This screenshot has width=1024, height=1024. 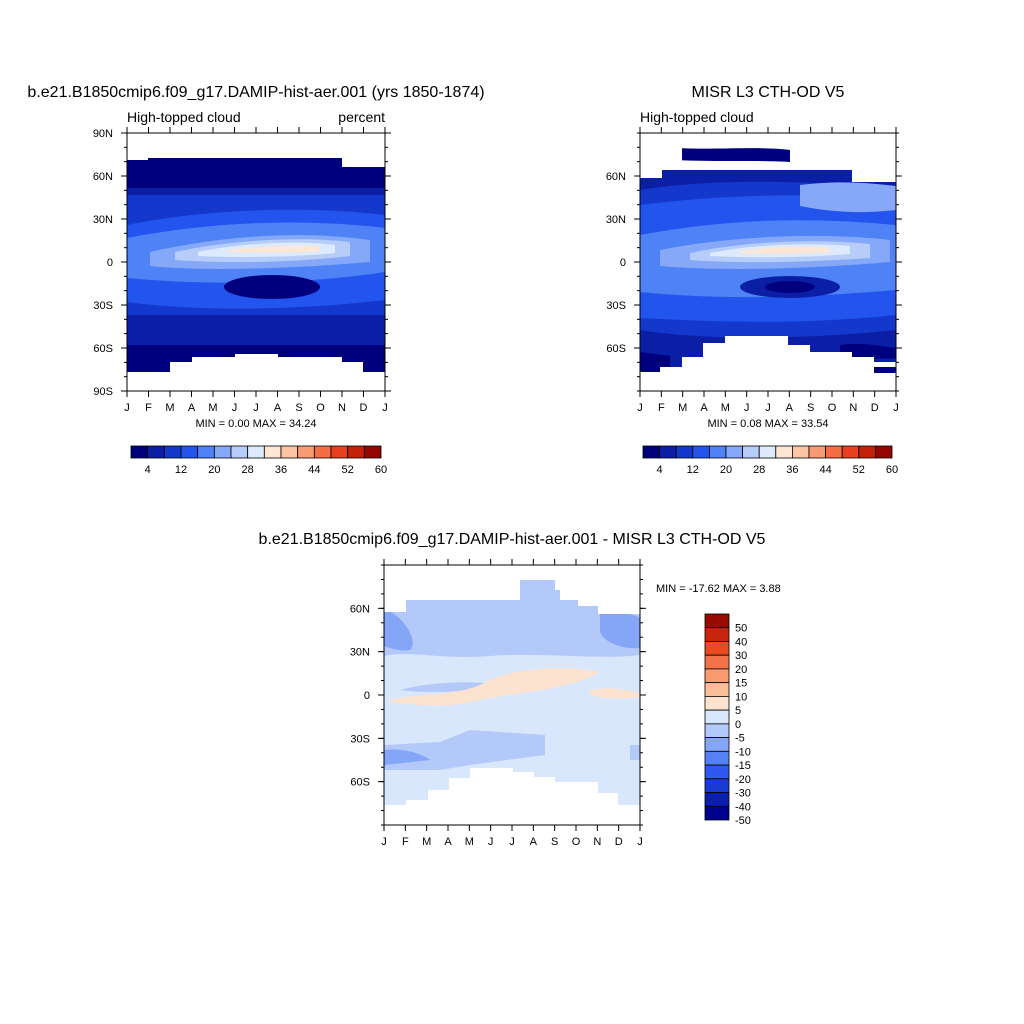 What do you see at coordinates (770, 460) in the screenshot?
I see `panel-obs-colorbar: 4 12 20 28 36 44 52 60` at bounding box center [770, 460].